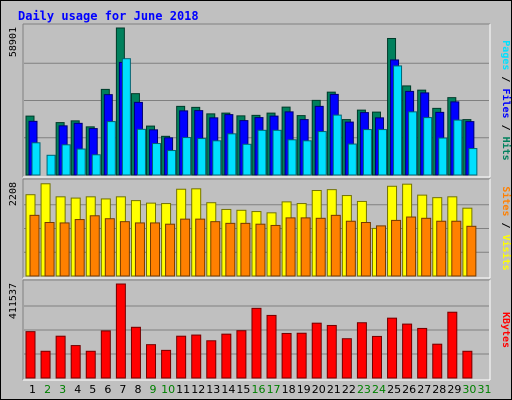 The width and height of the screenshot is (512, 400). I want to click on panel-legend: KBytes, so click(505, 330).